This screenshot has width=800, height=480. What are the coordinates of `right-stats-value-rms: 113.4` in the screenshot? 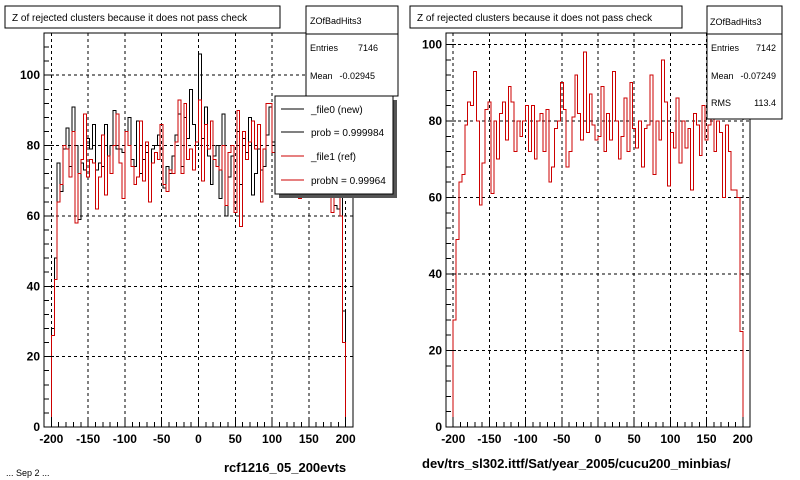 It's located at (765, 103).